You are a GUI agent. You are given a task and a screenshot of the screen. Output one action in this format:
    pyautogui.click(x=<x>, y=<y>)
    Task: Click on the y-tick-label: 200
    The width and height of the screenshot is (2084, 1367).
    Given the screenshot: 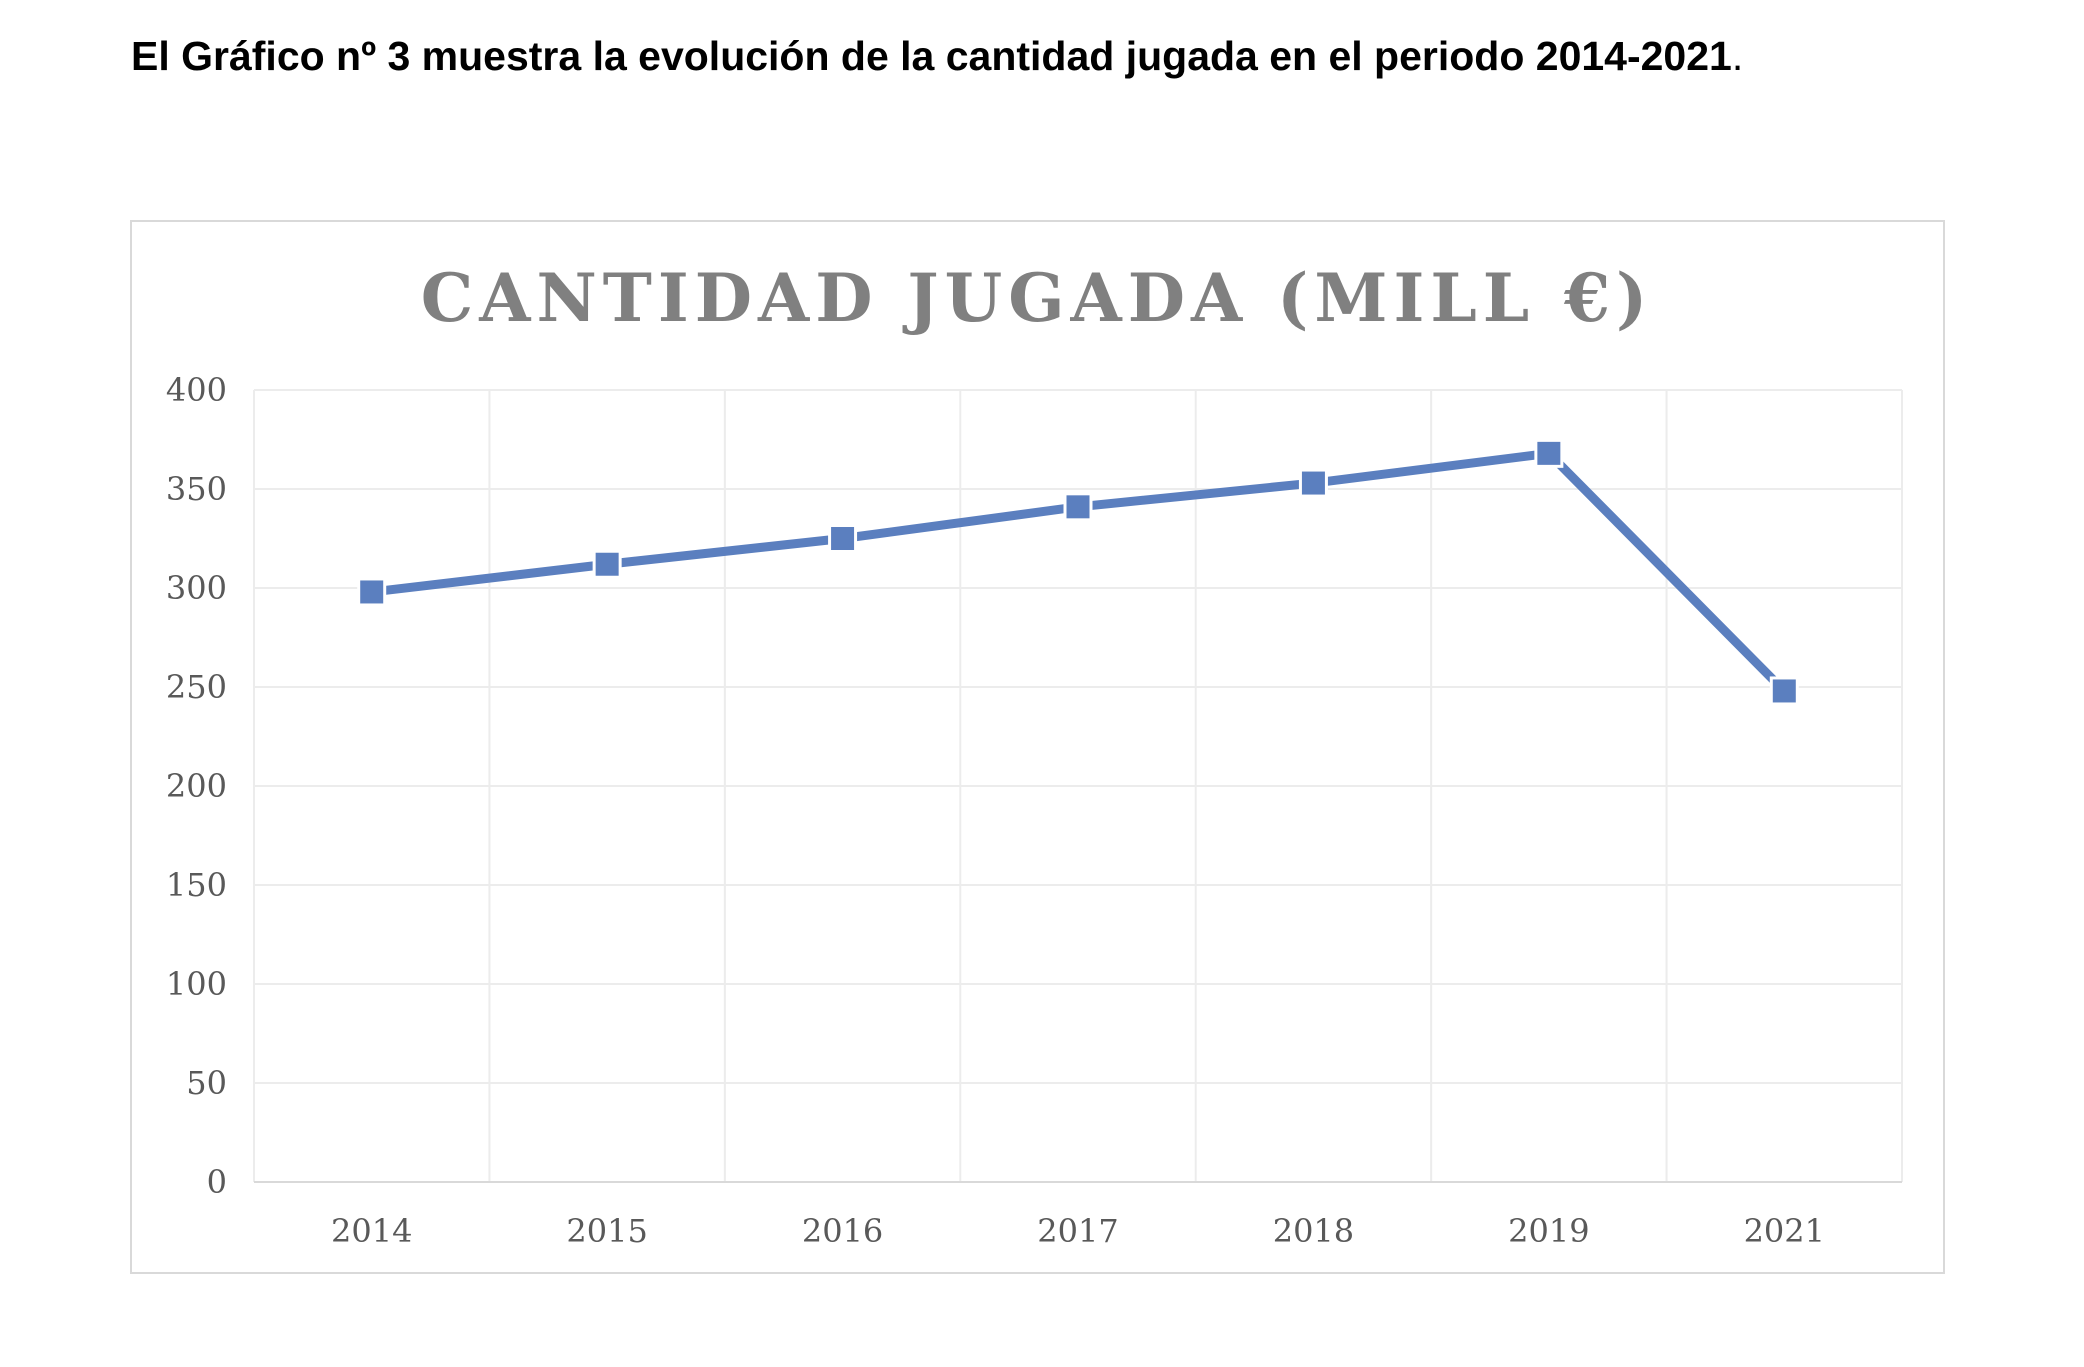 What is the action you would take?
    pyautogui.click(x=196, y=786)
    